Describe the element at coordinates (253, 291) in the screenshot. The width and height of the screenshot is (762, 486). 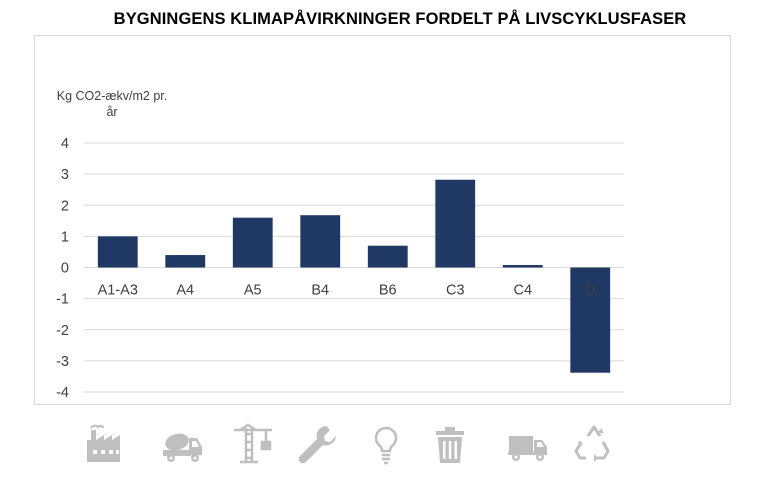
I see `x-tick-label: A5` at that location.